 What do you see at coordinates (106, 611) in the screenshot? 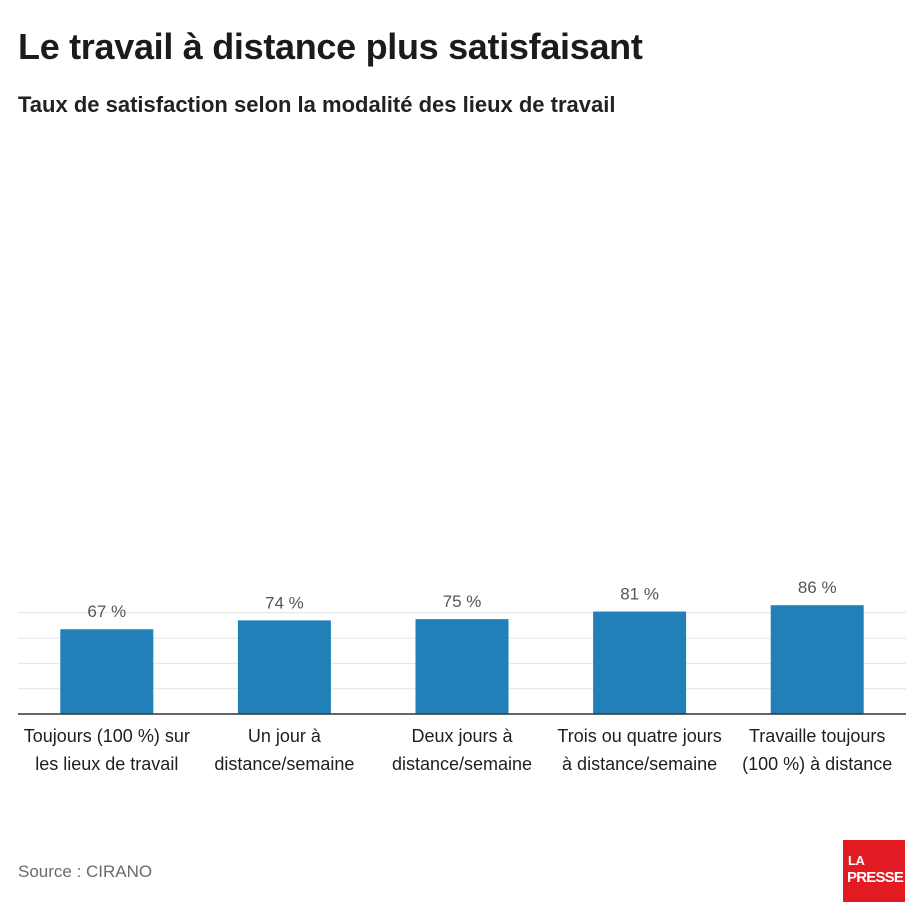
I see `data-label: 67 %` at bounding box center [106, 611].